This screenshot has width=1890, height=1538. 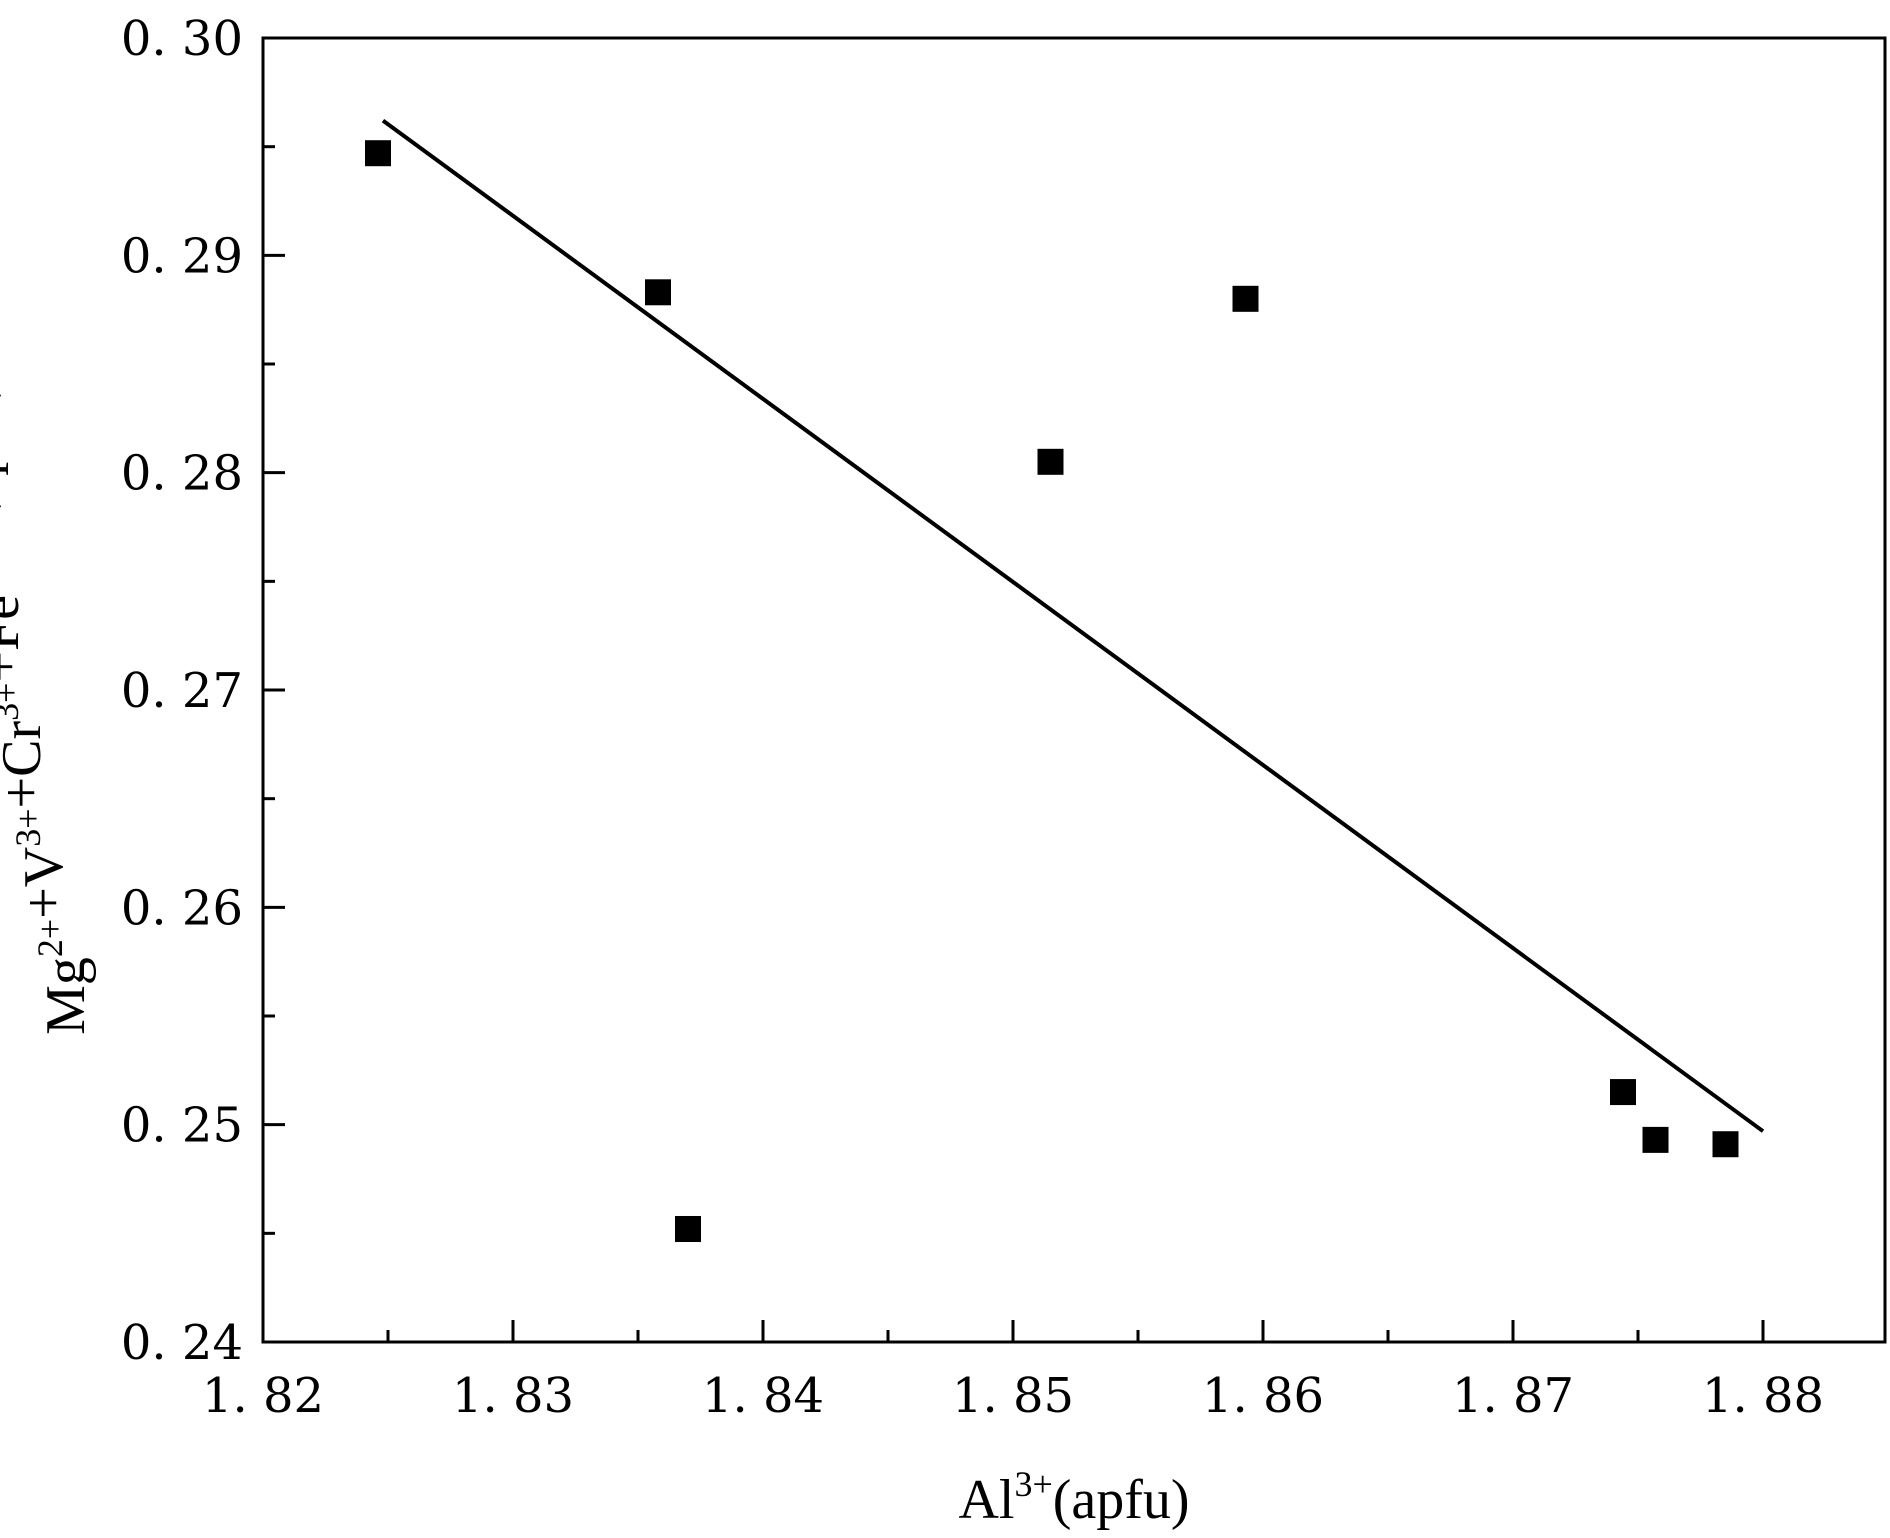 I want to click on y-tick-label: 0. 27, so click(x=182, y=691).